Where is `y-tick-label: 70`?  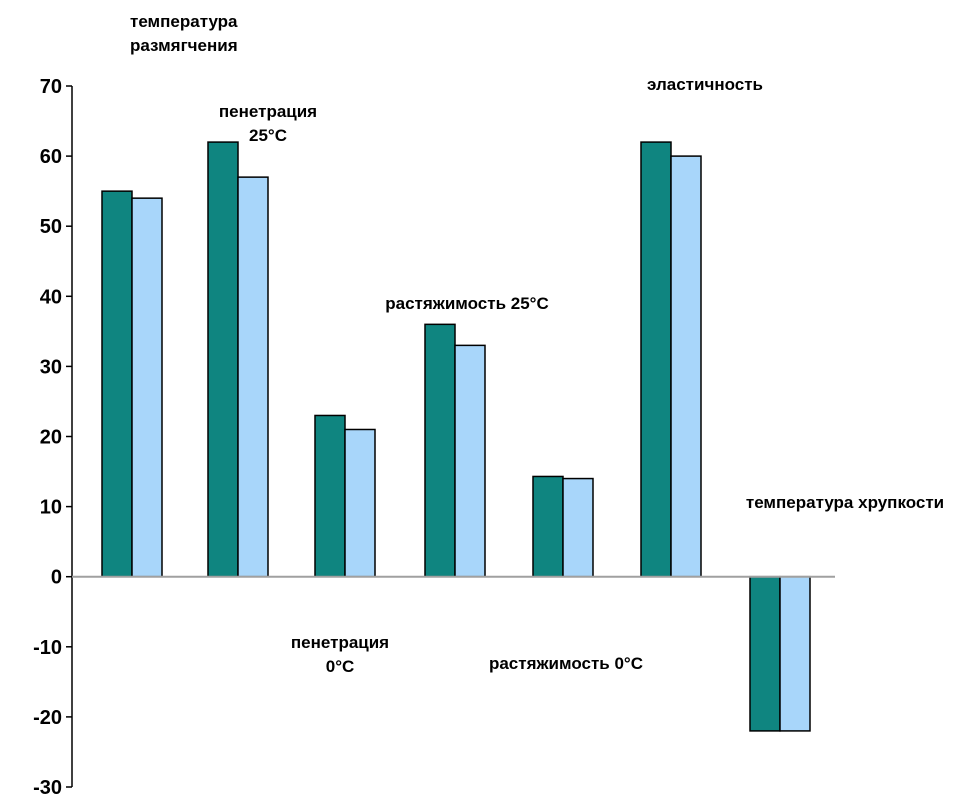
y-tick-label: 70 is located at coordinates (51, 87).